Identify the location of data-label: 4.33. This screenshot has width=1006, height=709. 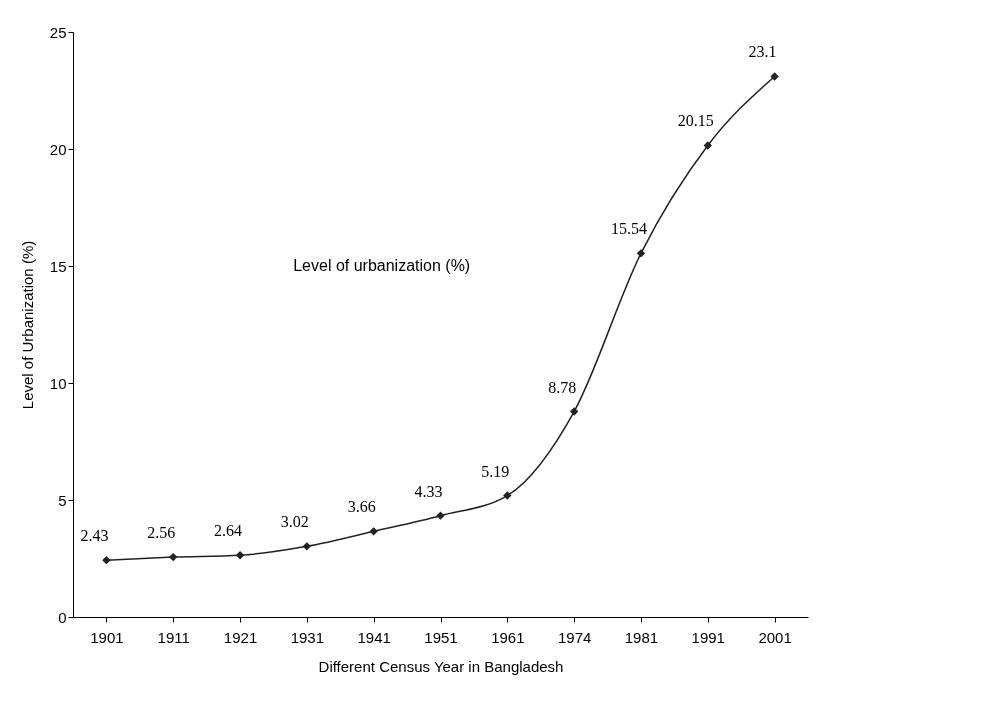
(428, 491).